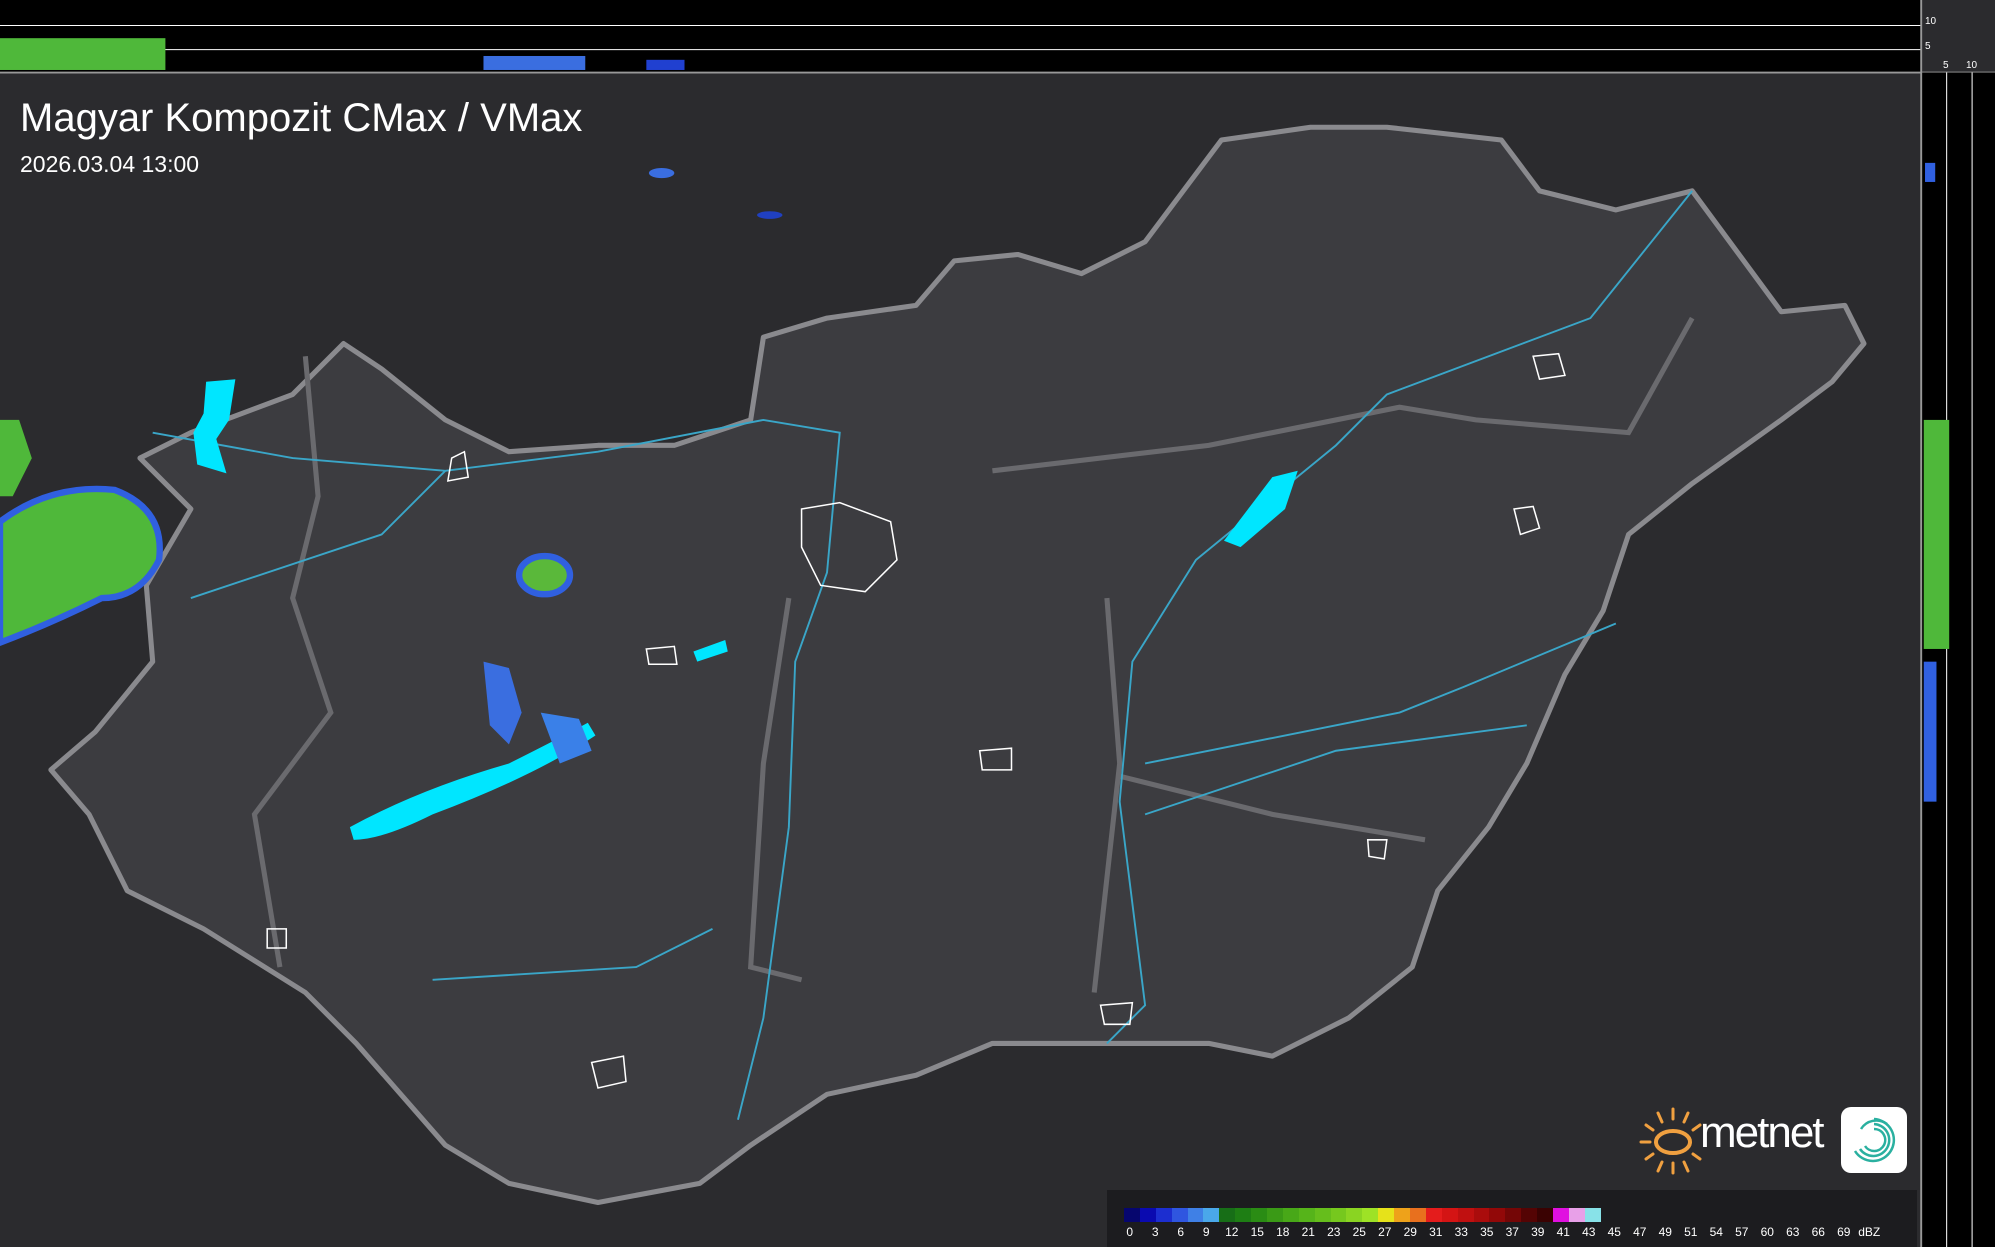 The width and height of the screenshot is (1995, 1247). Describe the element at coordinates (1512, 1232) in the screenshot. I see `legend-label: 37` at that location.